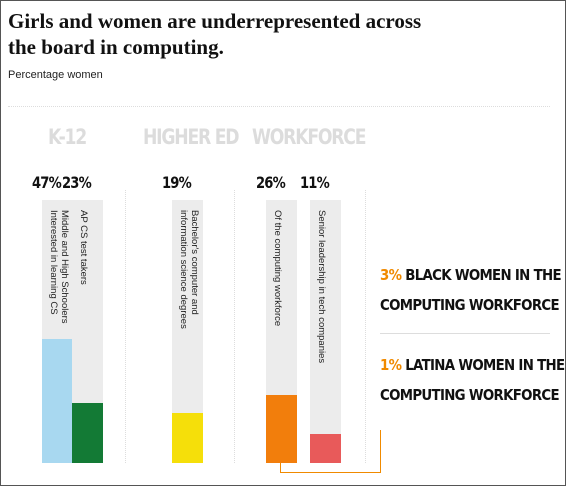 The image size is (566, 486). Describe the element at coordinates (391, 365) in the screenshot. I see `callout-pct: 1%` at that location.